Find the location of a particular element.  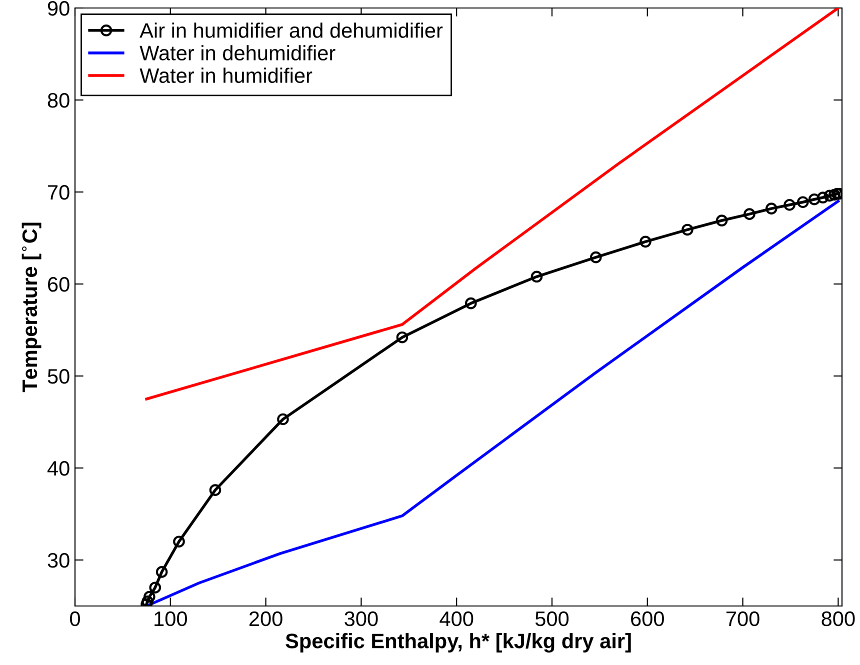

x-tick-label: 200 is located at coordinates (265, 618).